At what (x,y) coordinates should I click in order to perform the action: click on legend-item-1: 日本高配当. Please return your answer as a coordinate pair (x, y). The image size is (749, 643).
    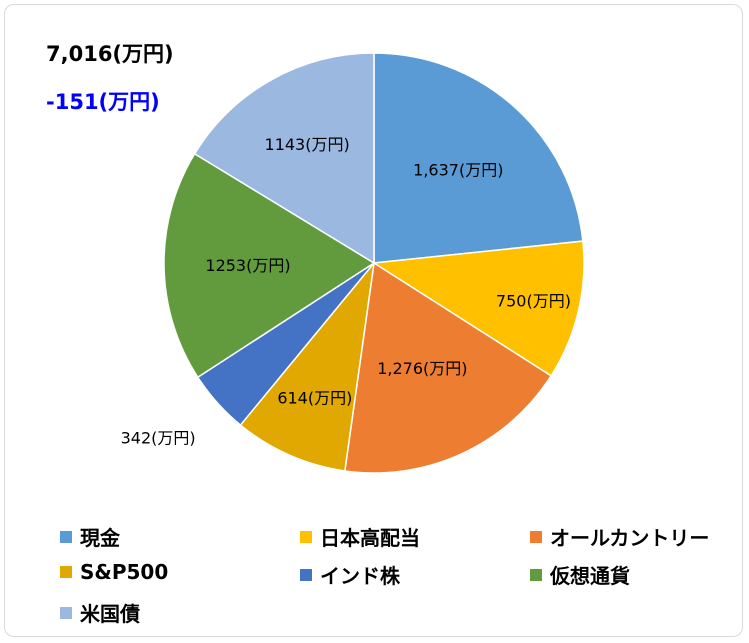
    Looking at the image, I should click on (360, 536).